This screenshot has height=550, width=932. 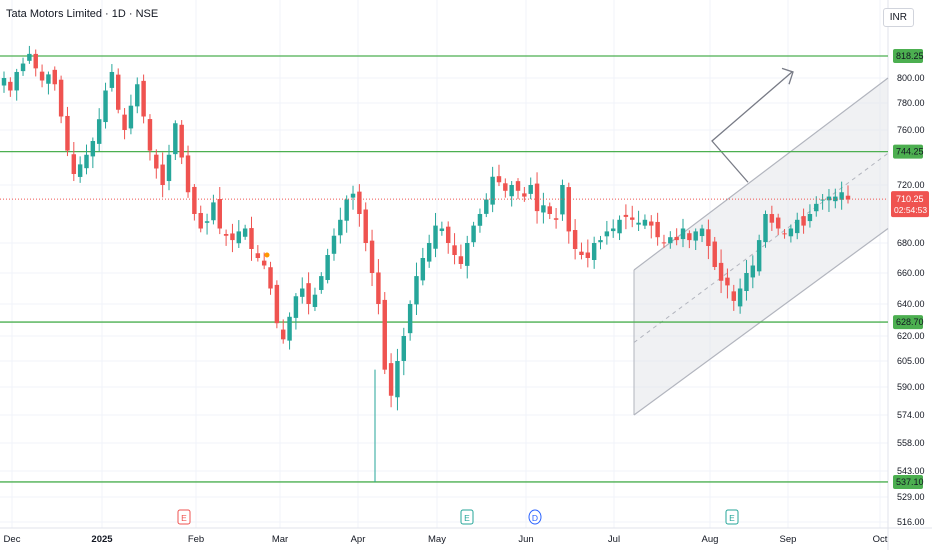 What do you see at coordinates (910, 152) in the screenshot?
I see `level-label: 744.25` at bounding box center [910, 152].